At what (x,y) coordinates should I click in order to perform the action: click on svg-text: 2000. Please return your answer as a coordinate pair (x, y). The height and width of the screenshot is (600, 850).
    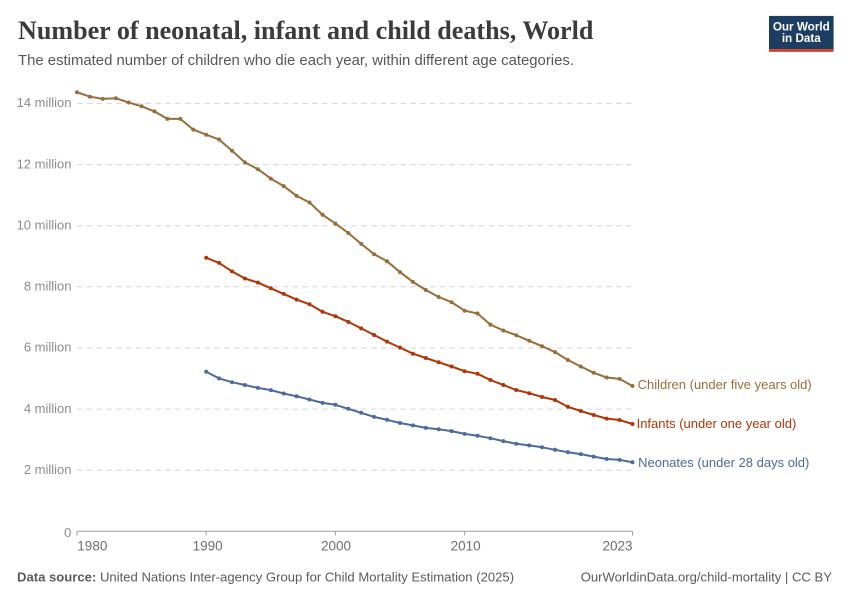
    Looking at the image, I should click on (336, 545).